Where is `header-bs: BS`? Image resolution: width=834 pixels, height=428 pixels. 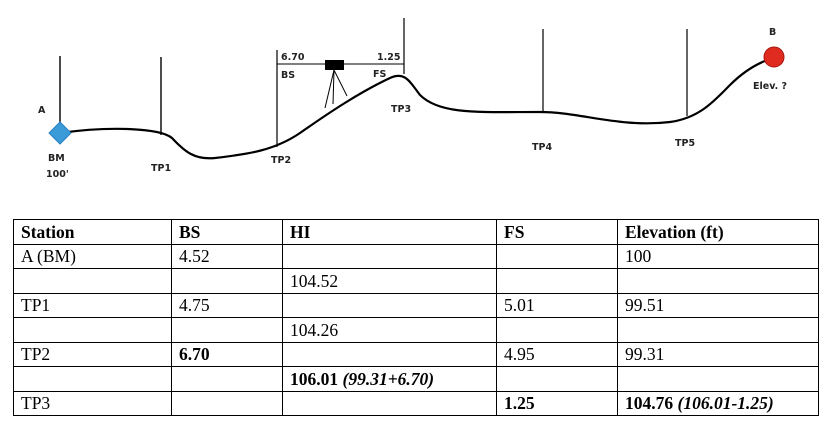
header-bs: BS is located at coordinates (227, 232).